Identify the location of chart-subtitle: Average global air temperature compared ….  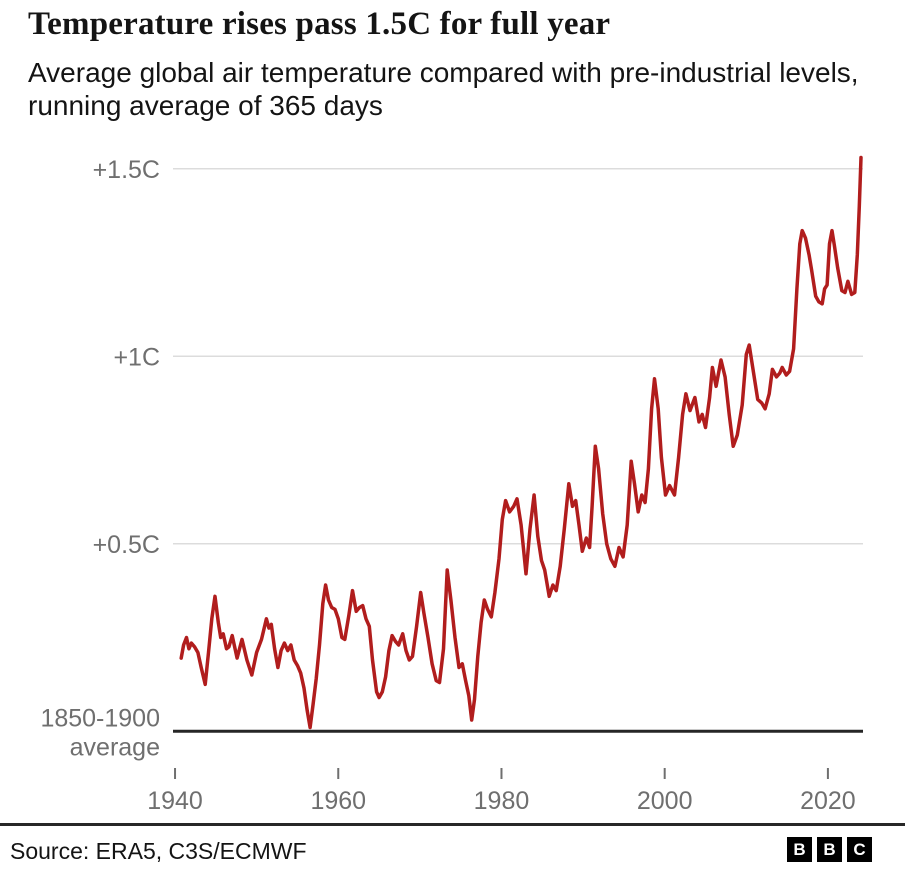
(443, 89).